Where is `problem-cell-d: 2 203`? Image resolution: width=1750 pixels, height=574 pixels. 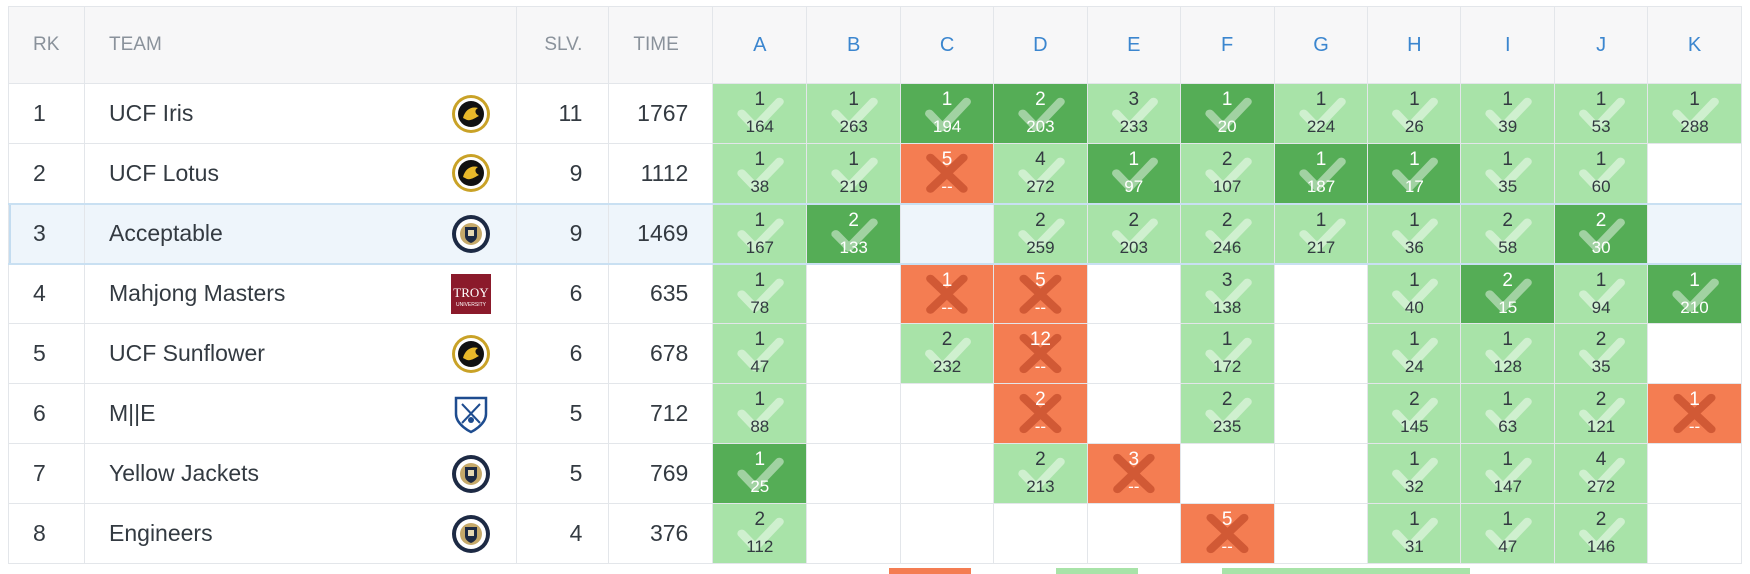 problem-cell-d: 2 203 is located at coordinates (1040, 113).